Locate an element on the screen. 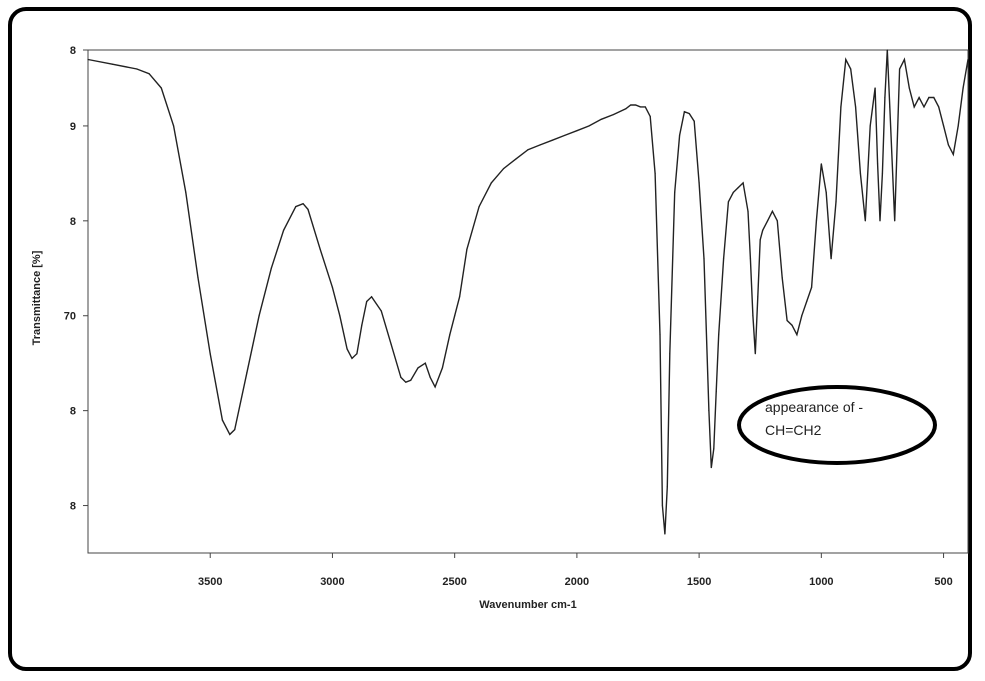 The width and height of the screenshot is (985, 681). x-tick-label: 1000 is located at coordinates (821, 582).